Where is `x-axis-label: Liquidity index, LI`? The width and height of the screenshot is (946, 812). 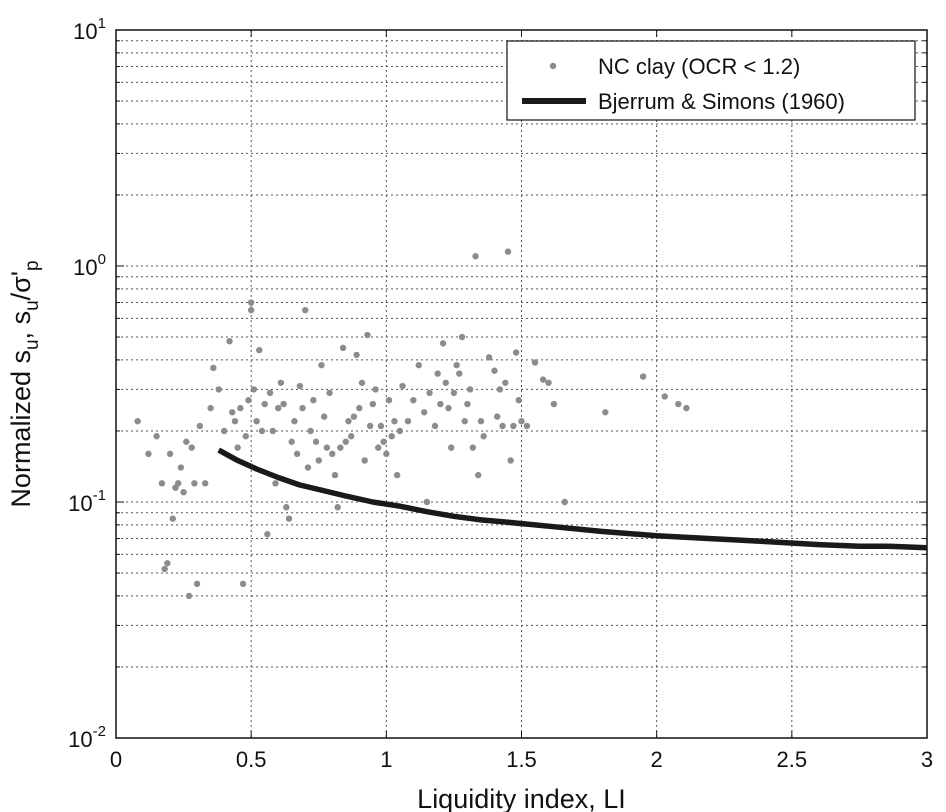 x-axis-label: Liquidity index, LI is located at coordinates (521, 798).